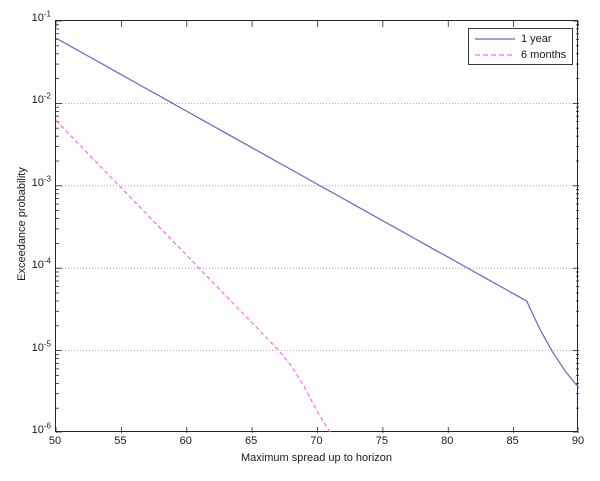  What do you see at coordinates (495, 39) in the screenshot?
I see `legend-line-sample-solid` at bounding box center [495, 39].